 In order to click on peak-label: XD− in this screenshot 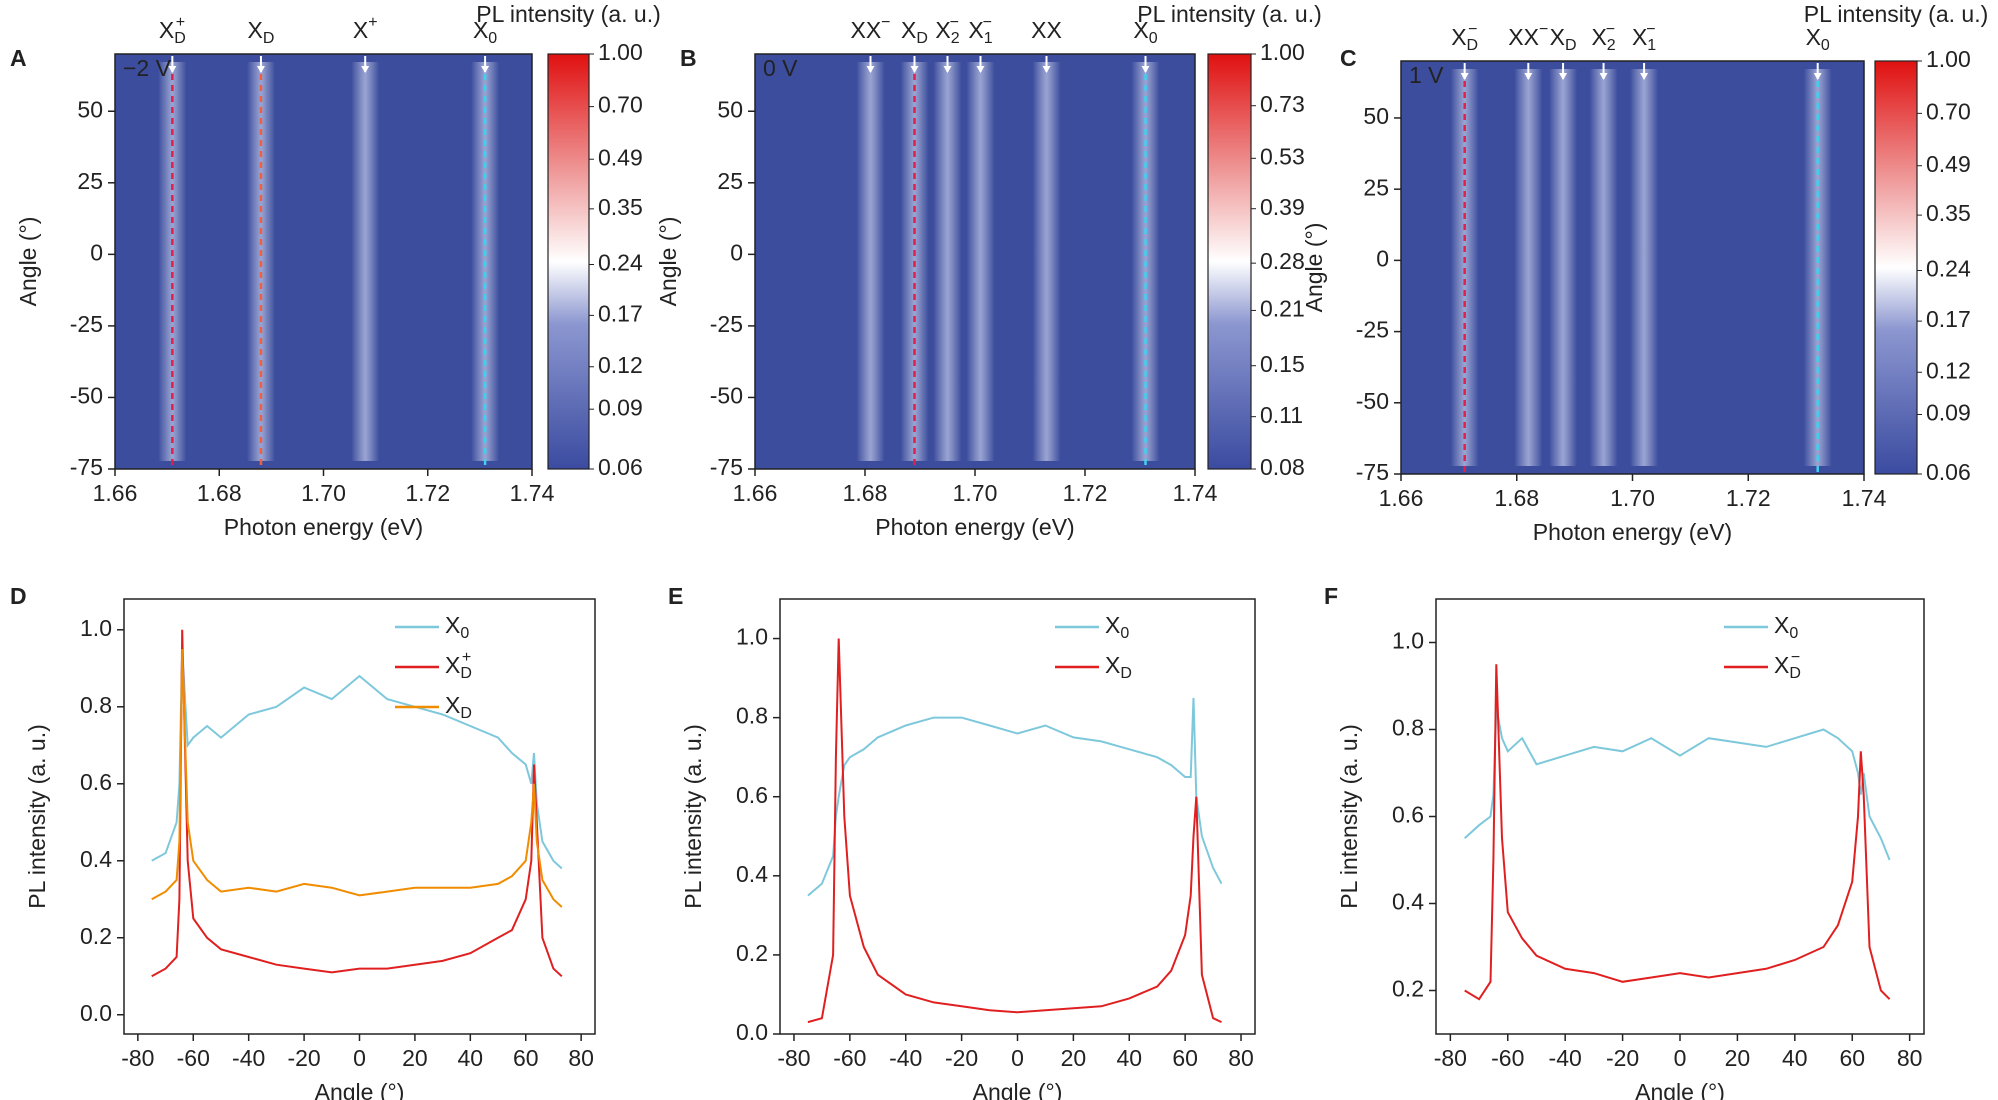, I will do `click(1464, 37)`.